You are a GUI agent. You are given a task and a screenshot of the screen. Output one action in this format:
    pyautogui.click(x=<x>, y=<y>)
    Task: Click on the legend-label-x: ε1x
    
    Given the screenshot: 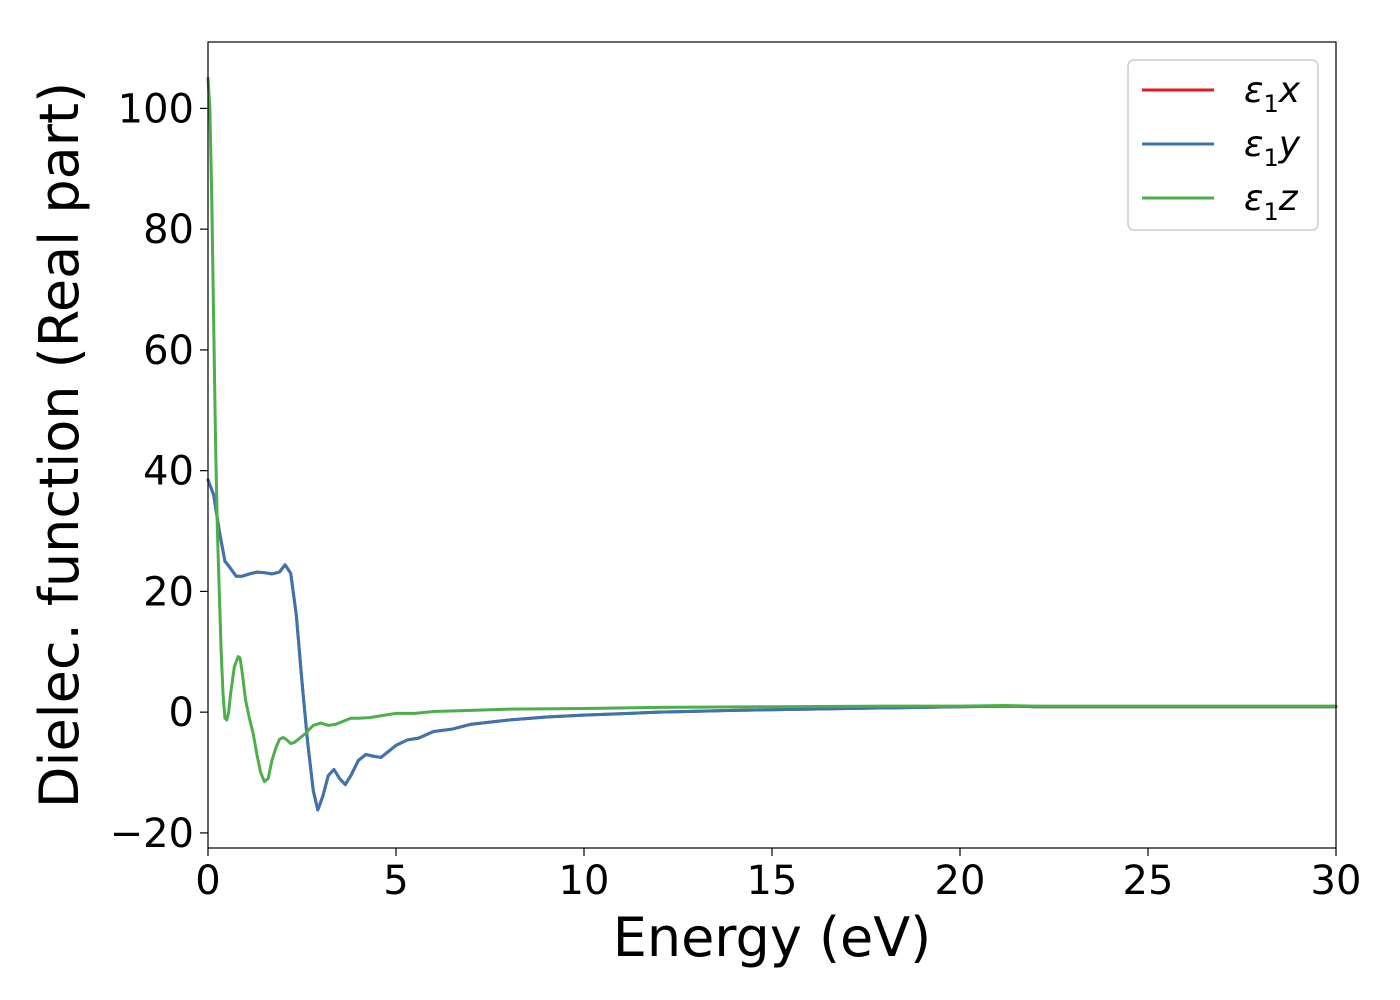 What is the action you would take?
    pyautogui.click(x=1272, y=94)
    